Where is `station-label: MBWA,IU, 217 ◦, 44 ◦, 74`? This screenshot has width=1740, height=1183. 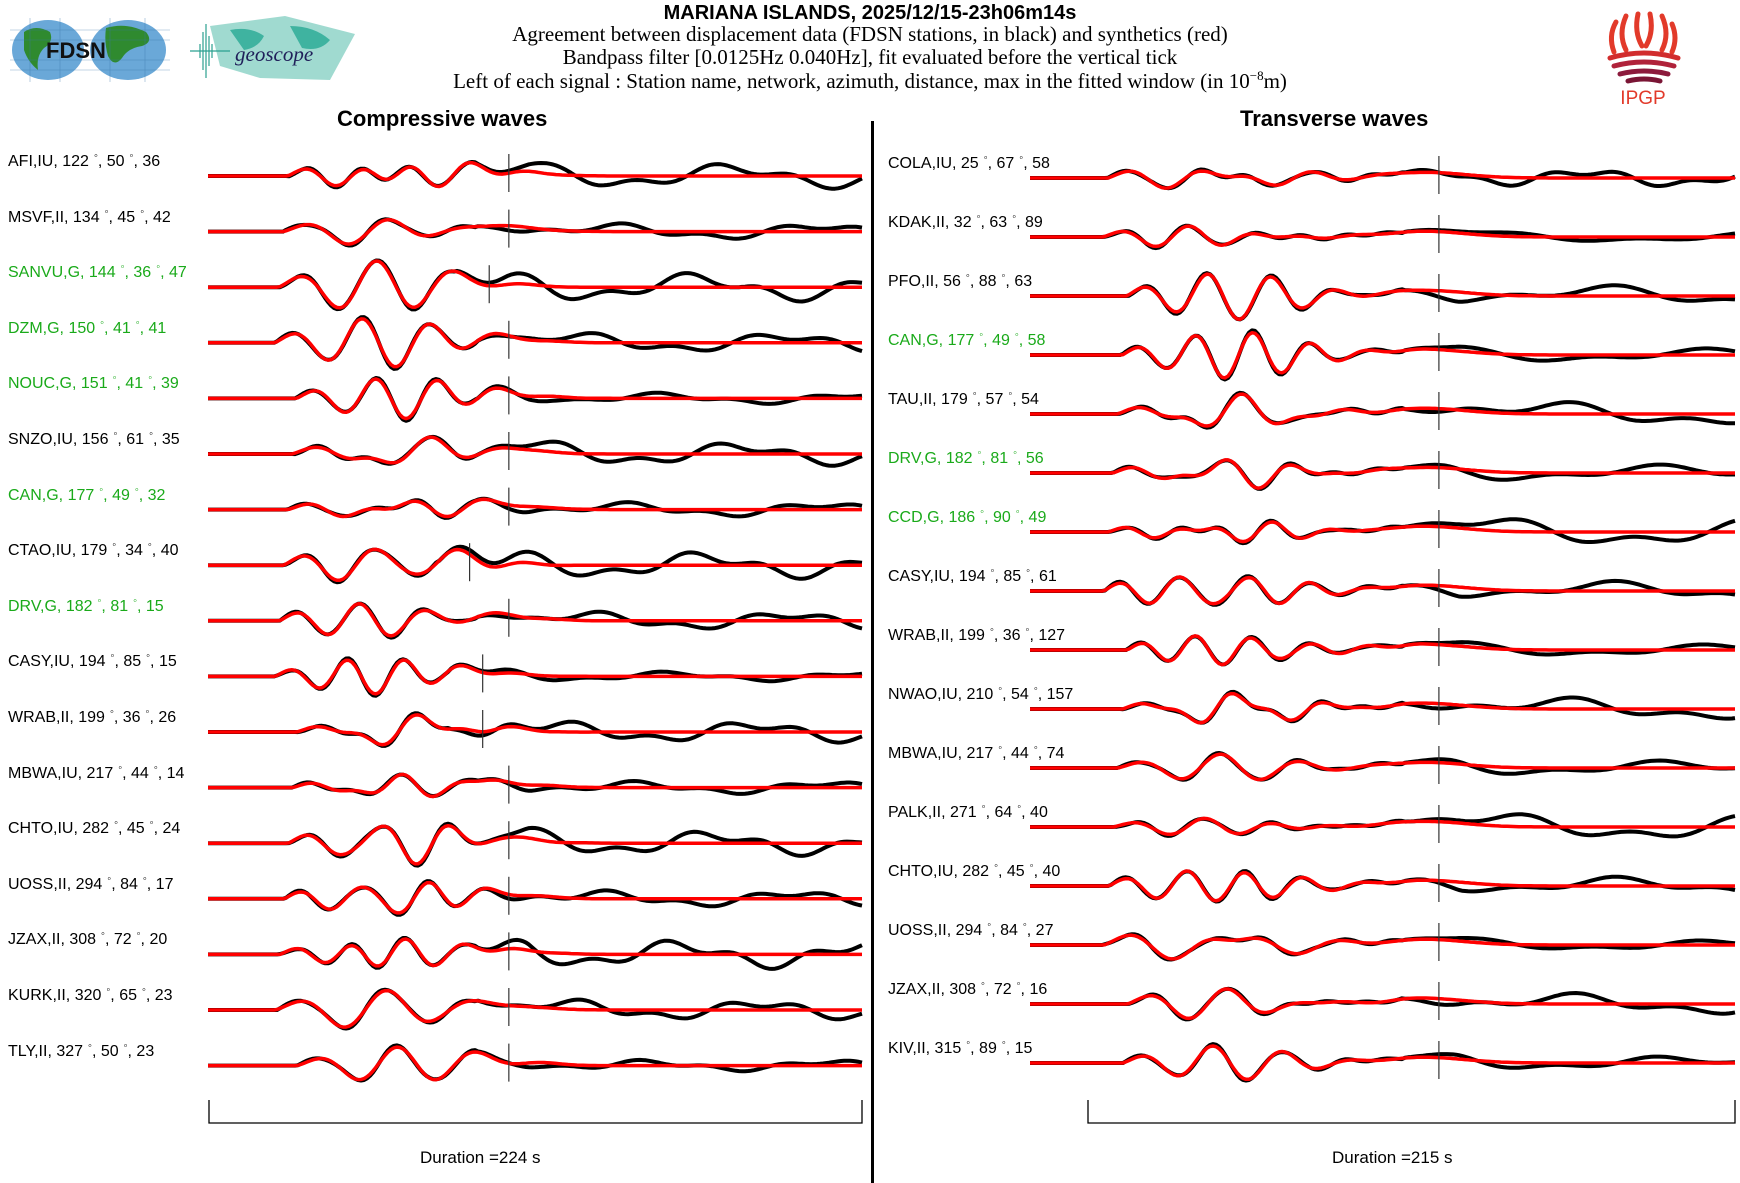 station-label: MBWA,IU, 217 ◦, 44 ◦, 74 is located at coordinates (976, 752).